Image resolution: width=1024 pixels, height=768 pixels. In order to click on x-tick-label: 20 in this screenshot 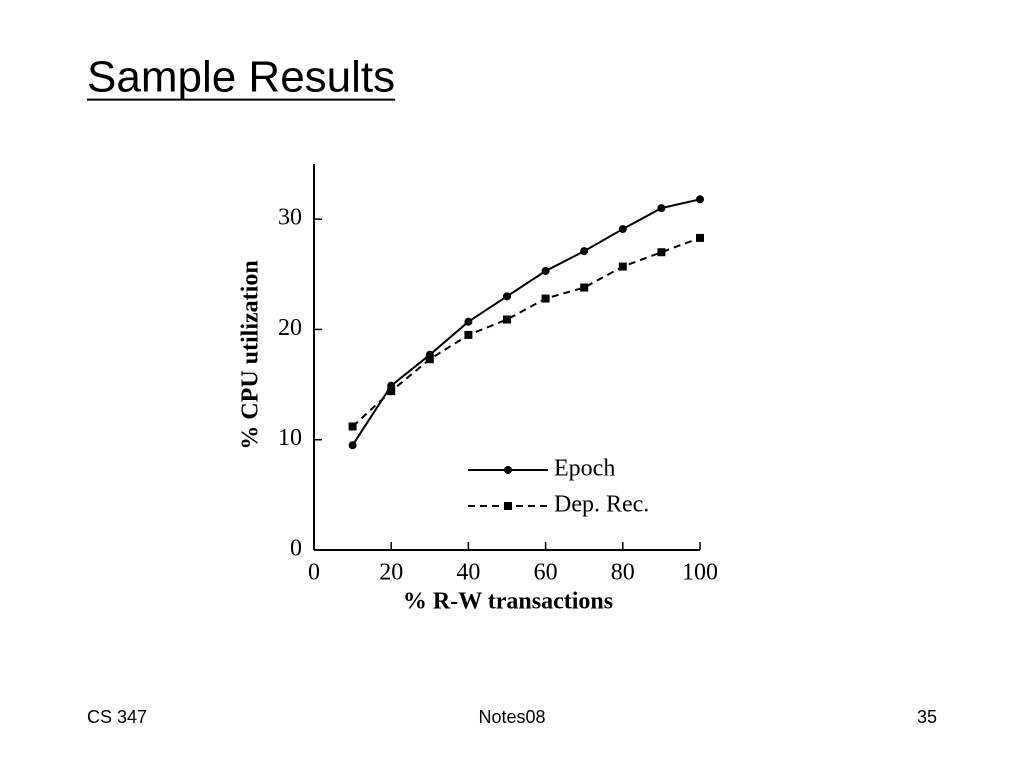, I will do `click(391, 573)`.